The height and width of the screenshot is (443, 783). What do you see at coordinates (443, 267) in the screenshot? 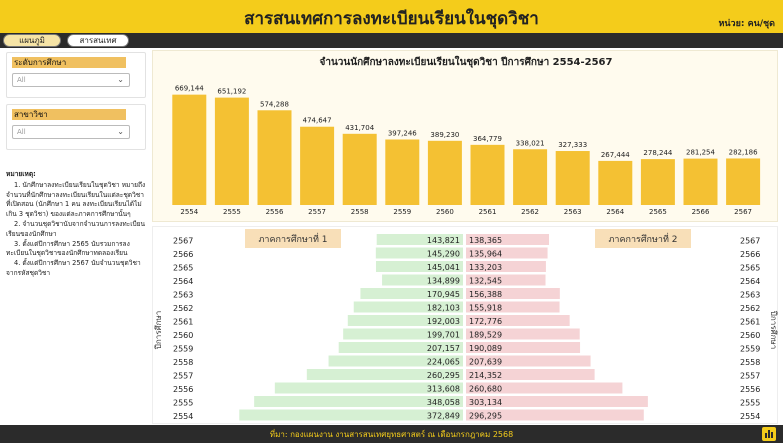
I see `sem1-label-2565: 145,041` at bounding box center [443, 267].